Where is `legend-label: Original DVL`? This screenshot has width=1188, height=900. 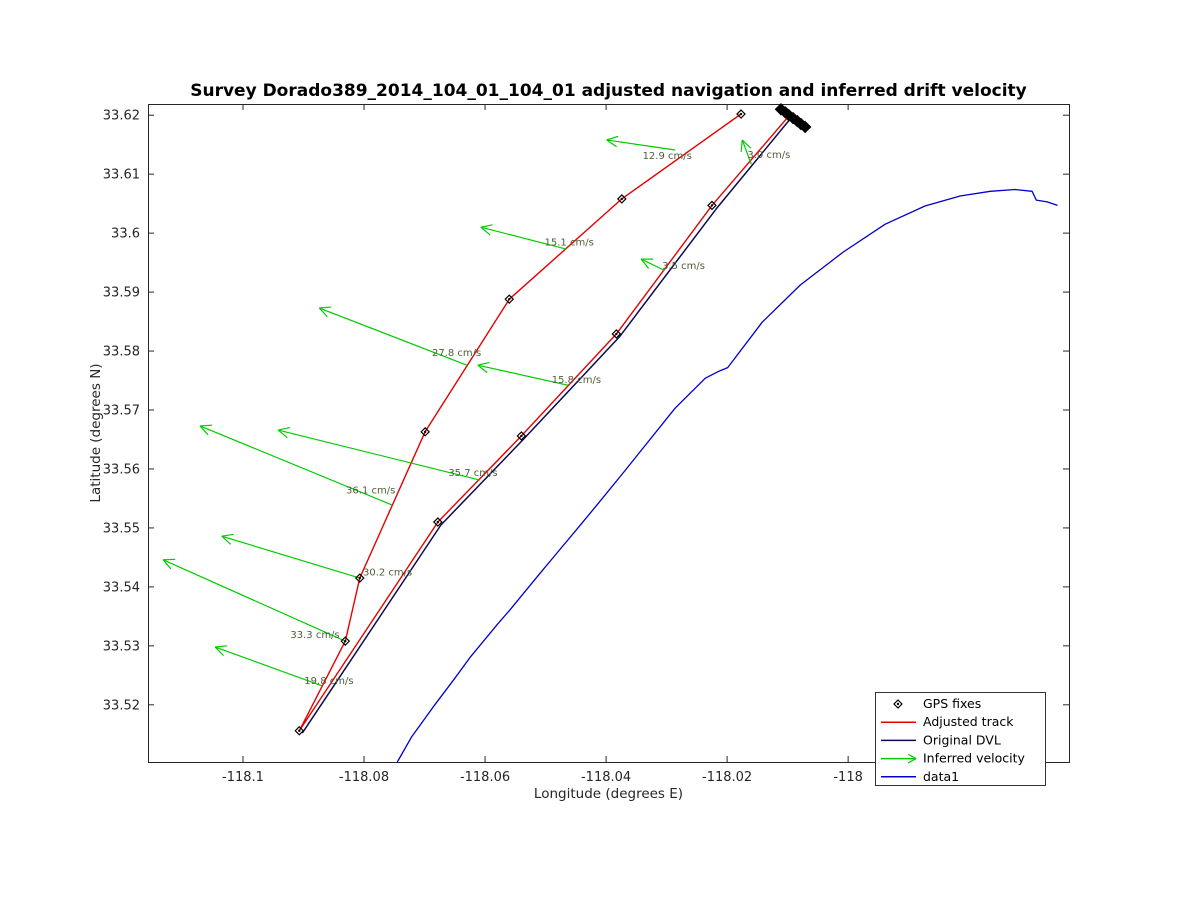
legend-label: Original DVL is located at coordinates (962, 739).